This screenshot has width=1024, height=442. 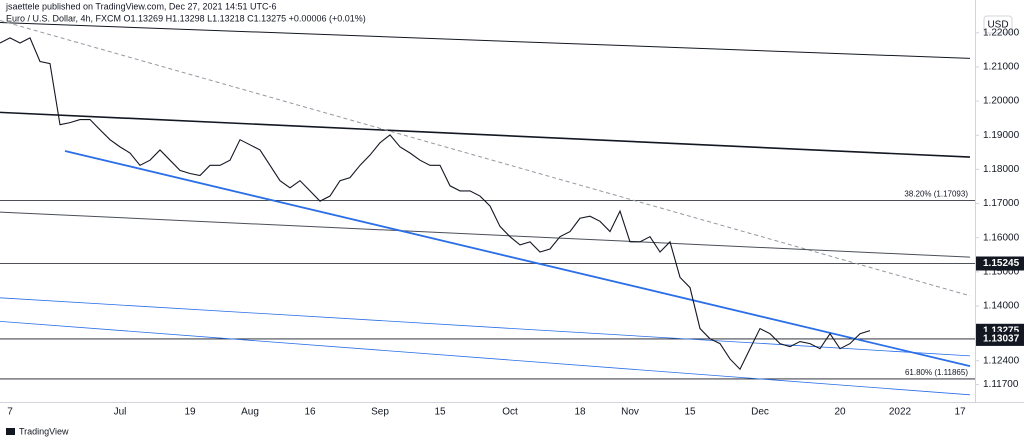 What do you see at coordinates (1001, 306) in the screenshot?
I see `y-tick-label: 1.14000` at bounding box center [1001, 306].